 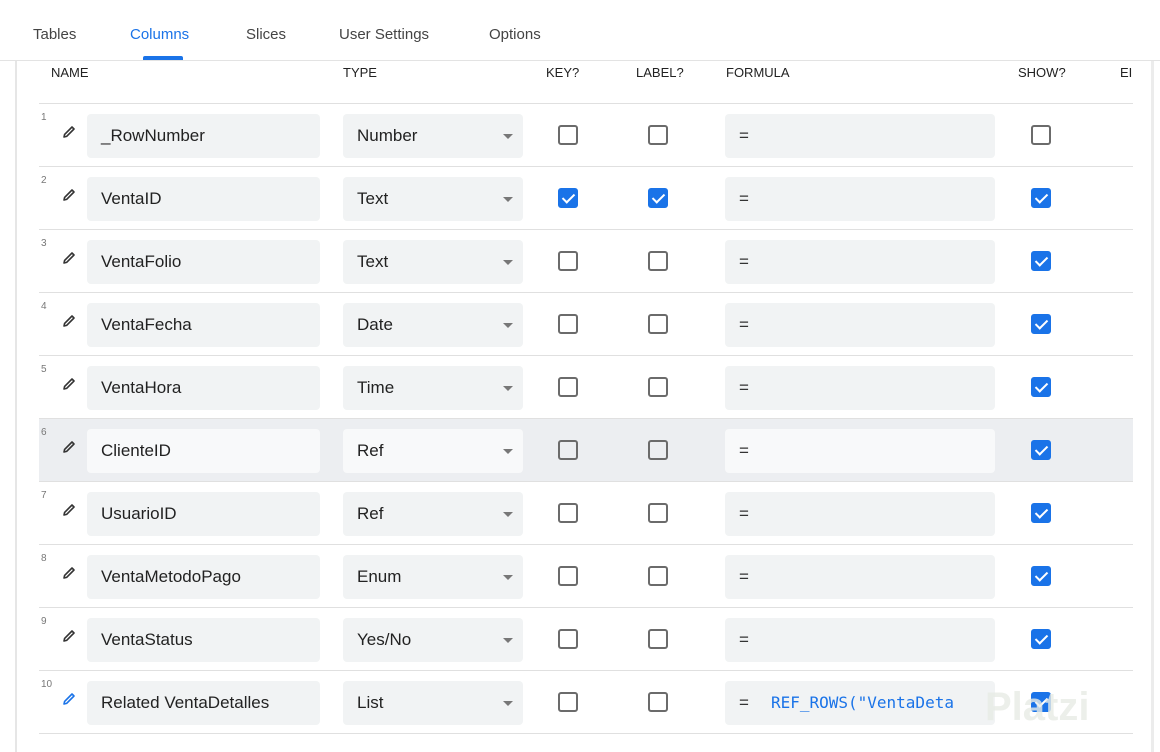 I want to click on column-type-select: Date, so click(x=433, y=325).